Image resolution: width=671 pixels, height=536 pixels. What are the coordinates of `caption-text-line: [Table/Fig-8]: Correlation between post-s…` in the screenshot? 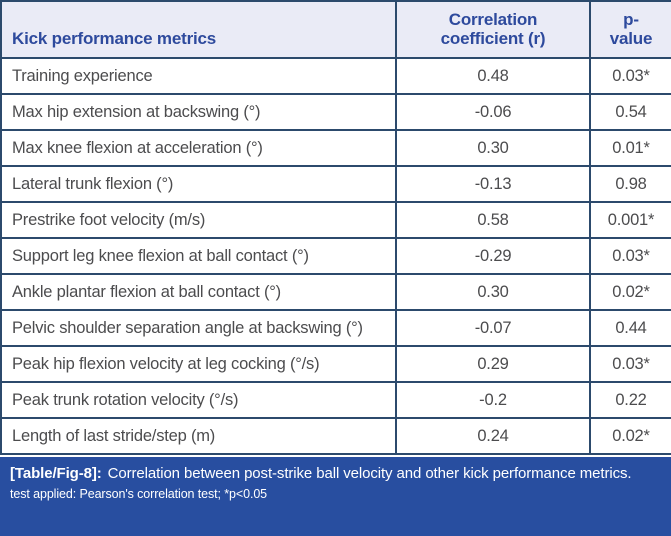 It's located at (335, 474).